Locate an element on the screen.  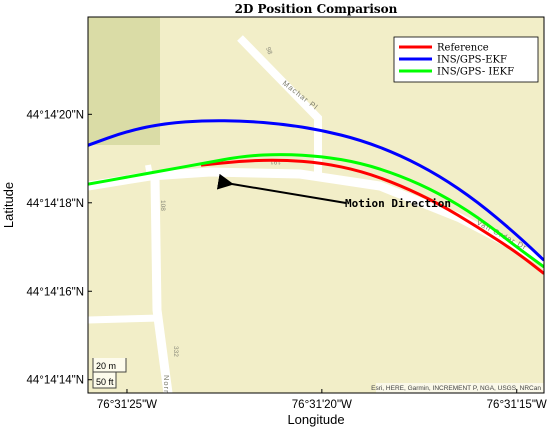
y-axis: 44°14'20"N 44°14'18"N 44°14'16"N 44°14'14"N is located at coordinates (59, 248).